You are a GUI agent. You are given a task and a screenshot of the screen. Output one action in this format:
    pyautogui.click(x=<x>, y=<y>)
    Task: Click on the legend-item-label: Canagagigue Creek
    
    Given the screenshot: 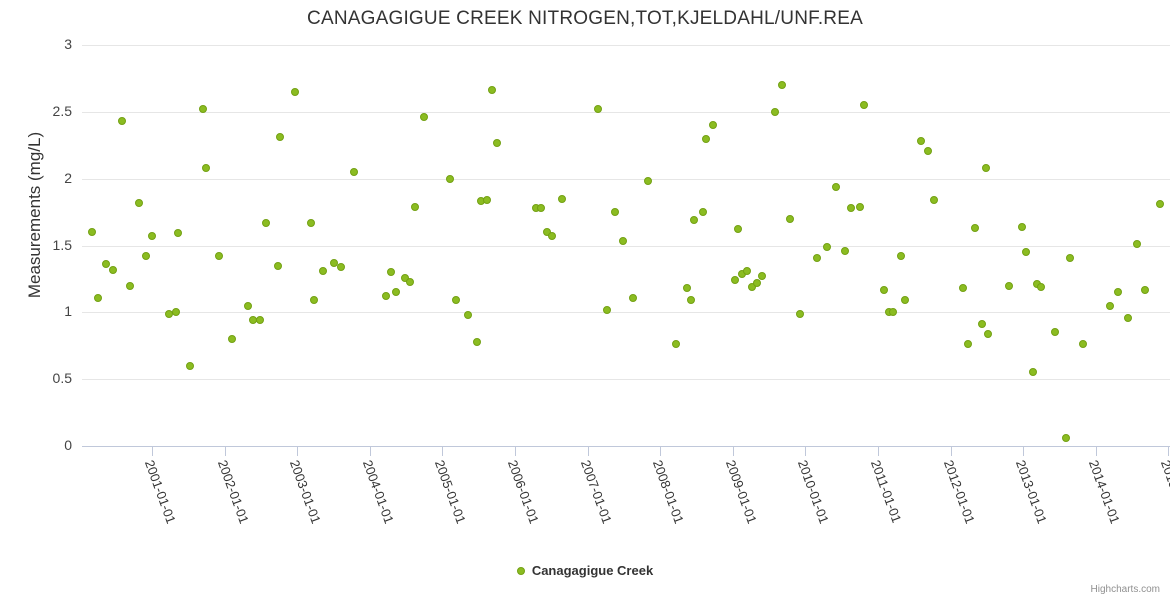 What is the action you would take?
    pyautogui.click(x=592, y=570)
    